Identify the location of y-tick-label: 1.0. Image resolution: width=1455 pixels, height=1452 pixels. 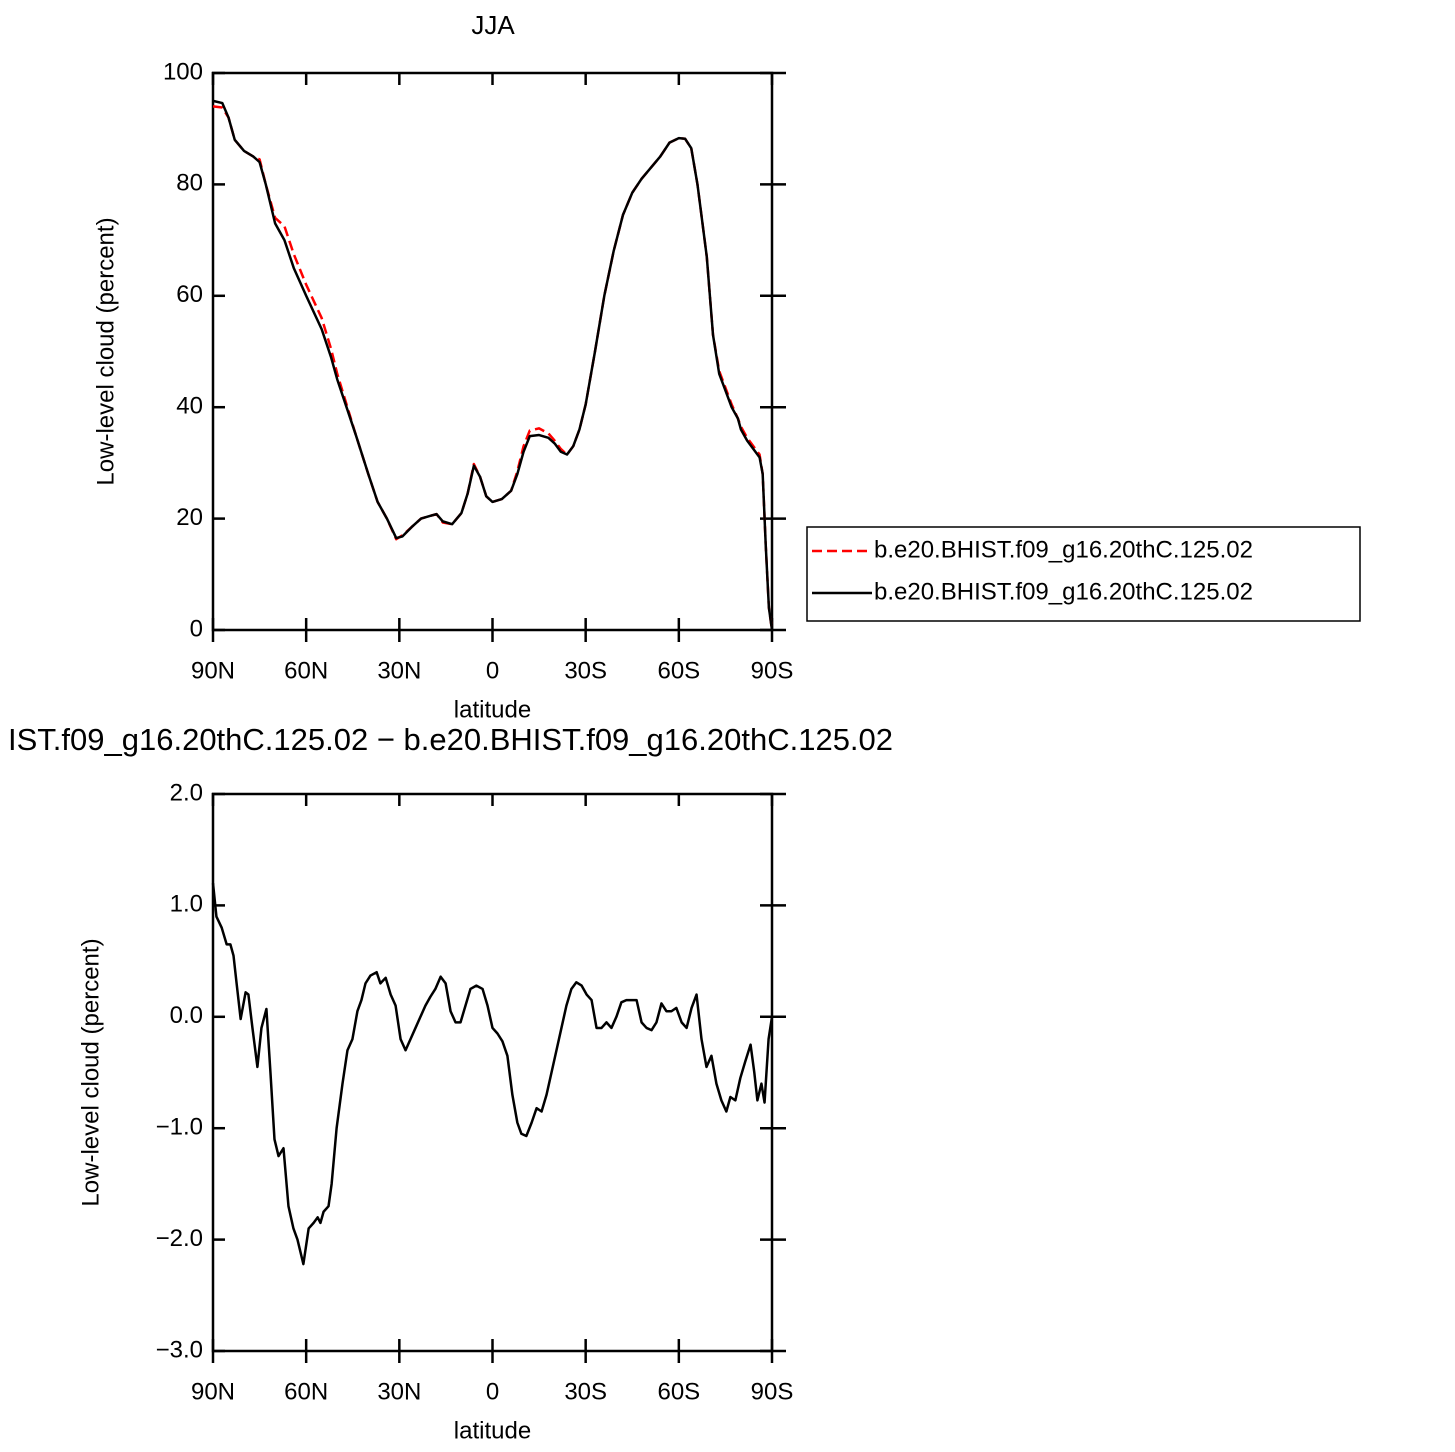
(186, 904).